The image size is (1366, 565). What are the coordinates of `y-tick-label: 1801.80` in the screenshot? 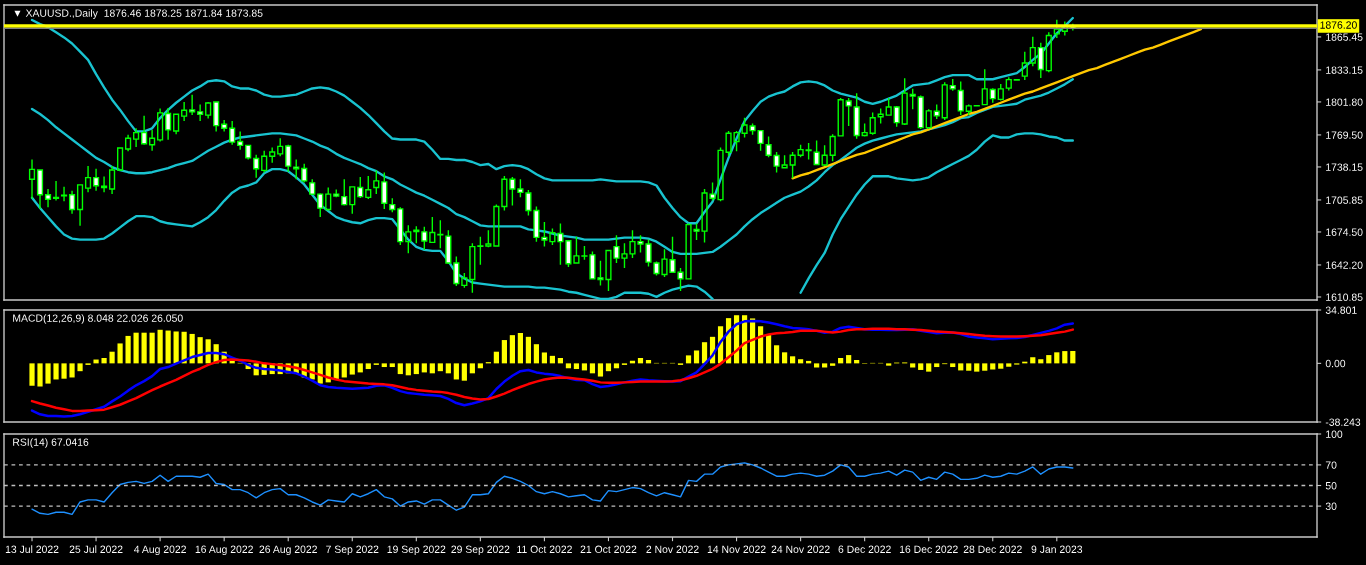 It's located at (1344, 102).